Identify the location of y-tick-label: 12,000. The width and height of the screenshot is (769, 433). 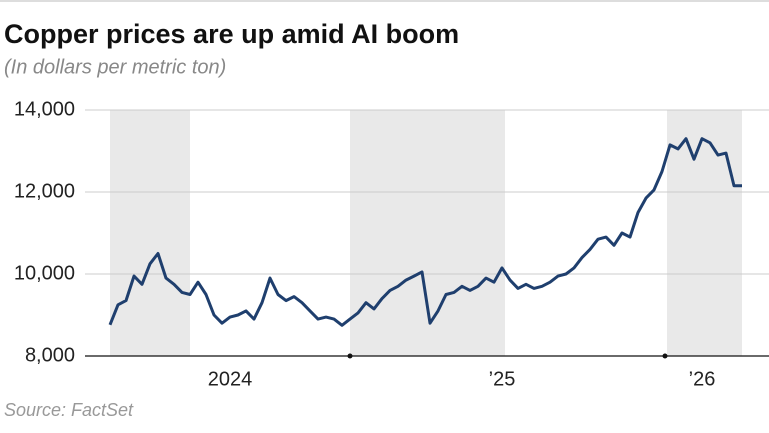
(44, 191).